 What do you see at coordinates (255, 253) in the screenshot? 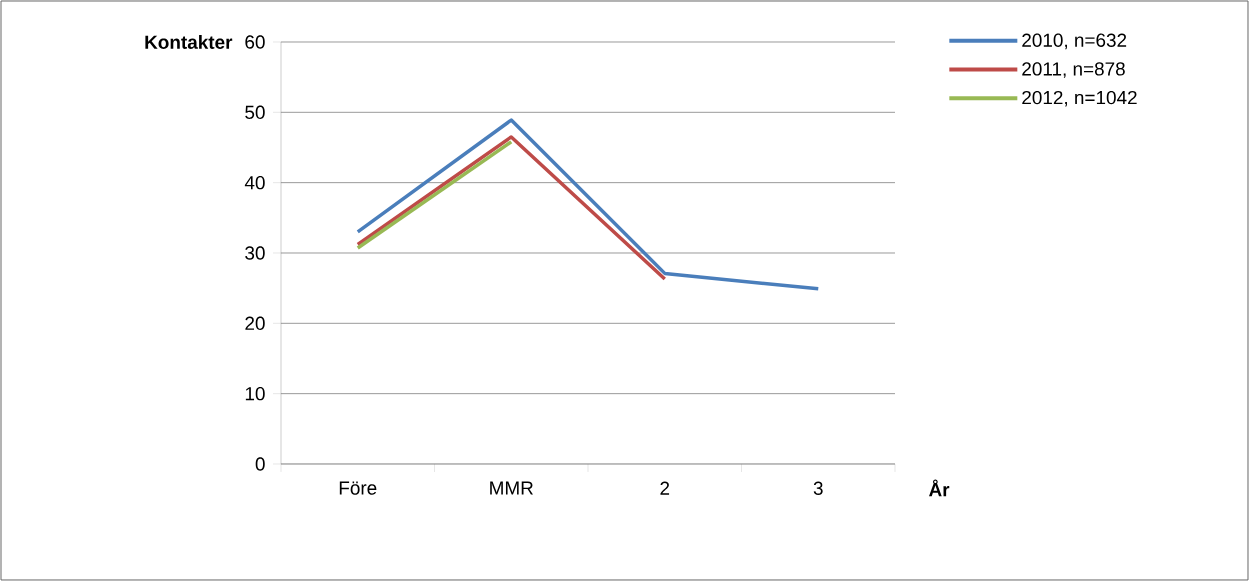
I see `y-tick-label: 30` at bounding box center [255, 253].